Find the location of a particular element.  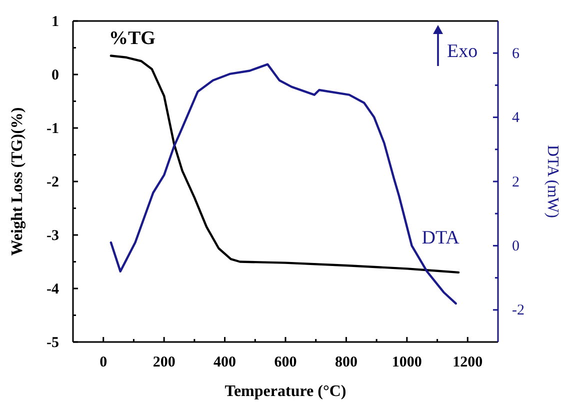

annotation: Exo is located at coordinates (462, 51).